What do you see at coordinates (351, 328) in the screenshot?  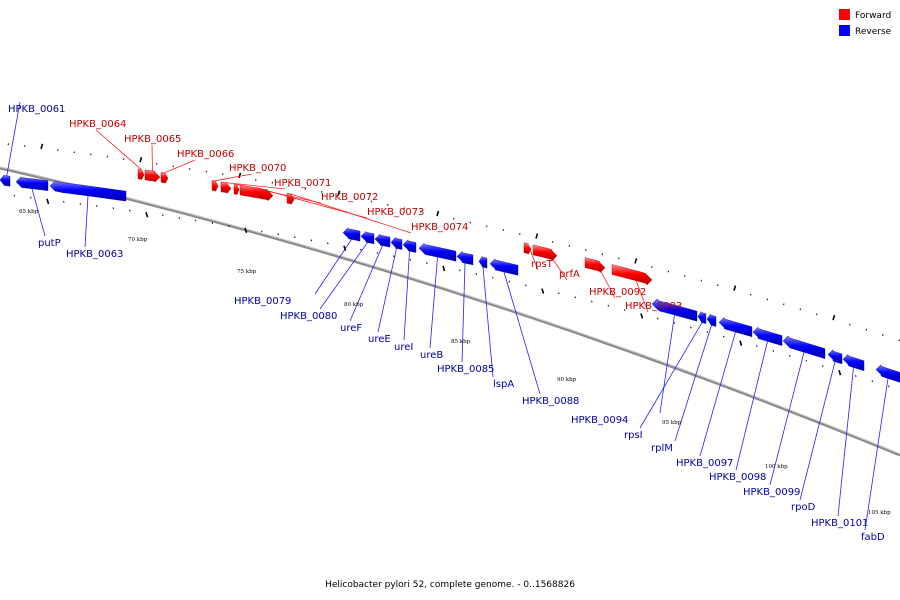 I see `gene-uref-label: ureF` at bounding box center [351, 328].